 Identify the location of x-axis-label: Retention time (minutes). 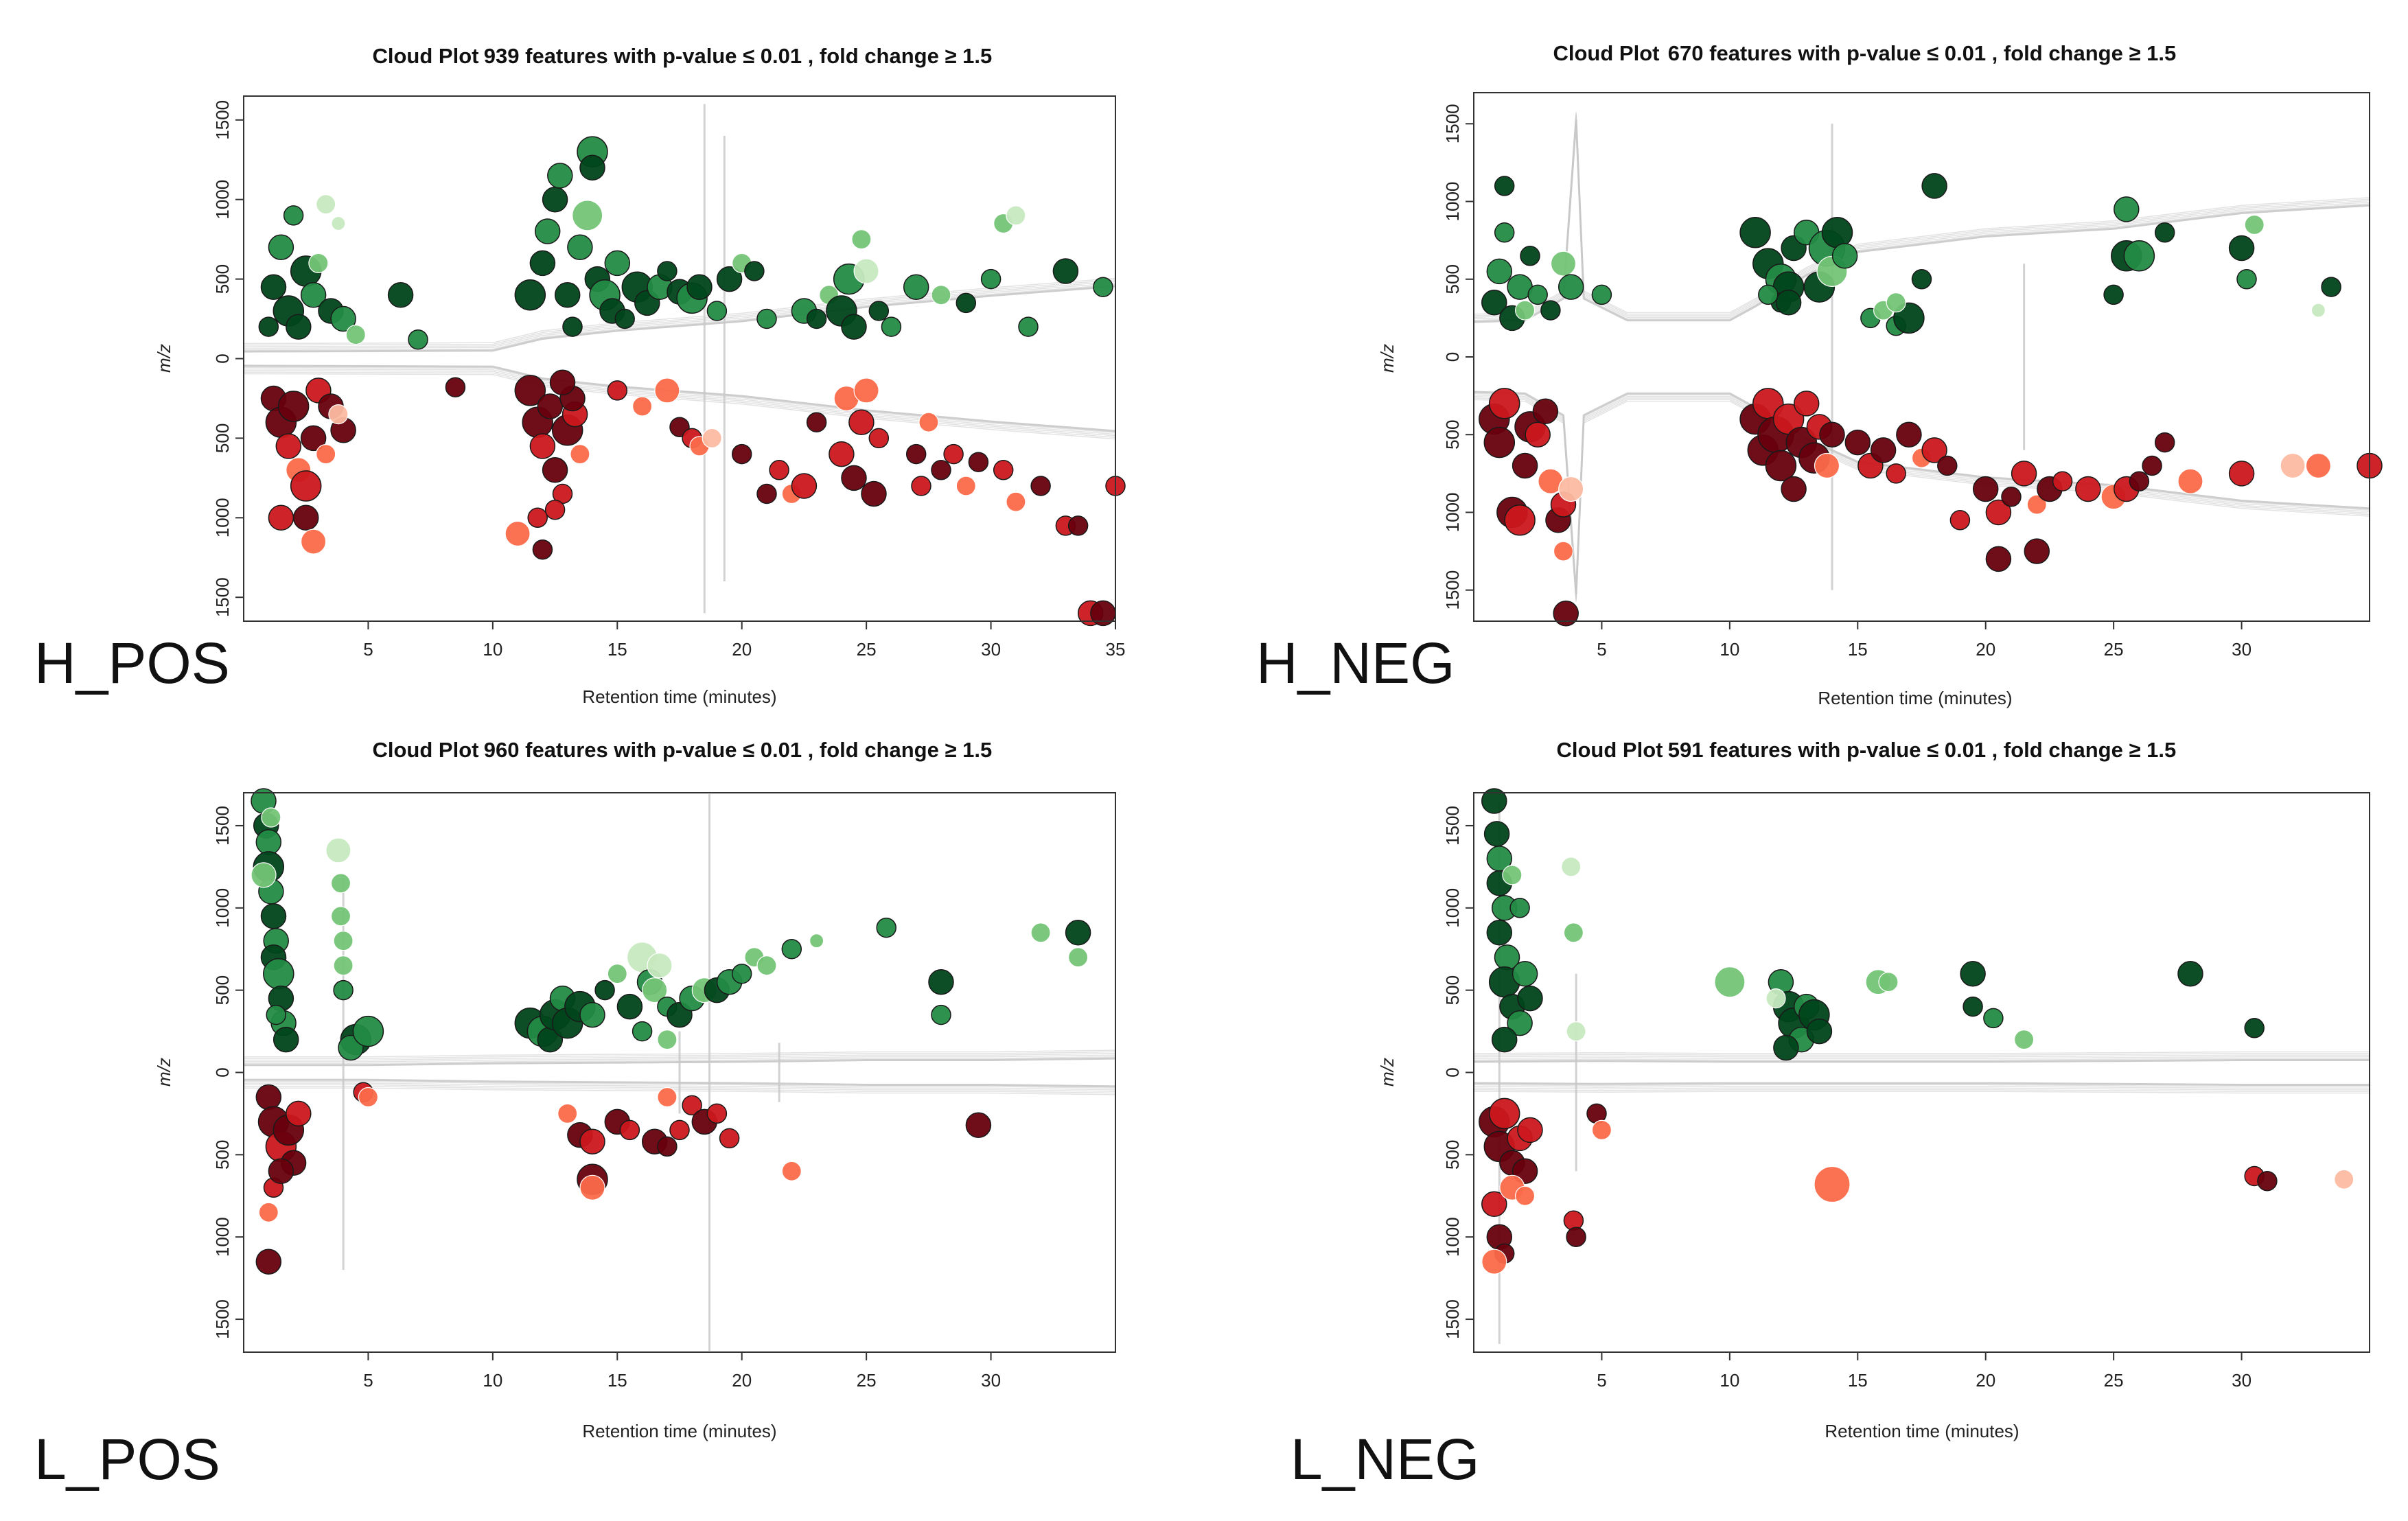
(679, 1431).